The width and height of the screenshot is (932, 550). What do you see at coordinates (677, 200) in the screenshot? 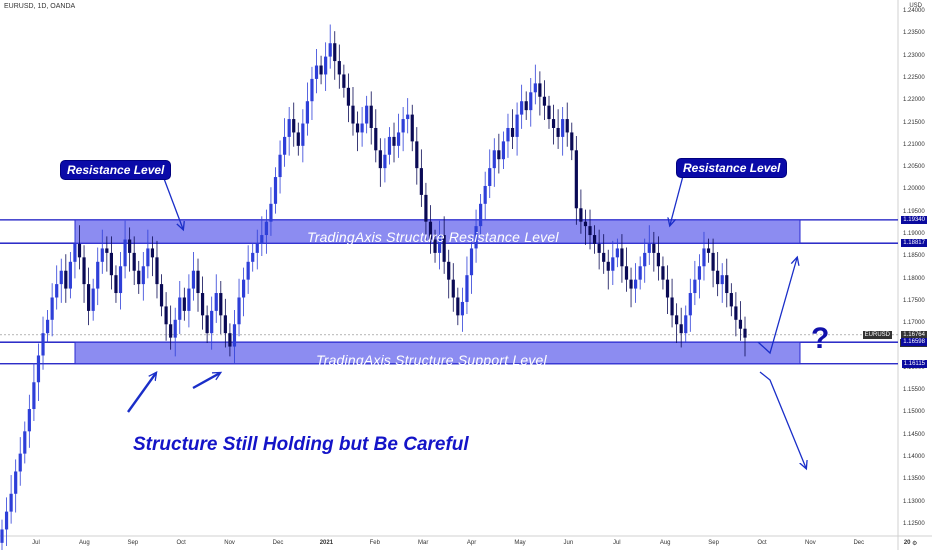
I see `resistance-pointer-right` at bounding box center [677, 200].